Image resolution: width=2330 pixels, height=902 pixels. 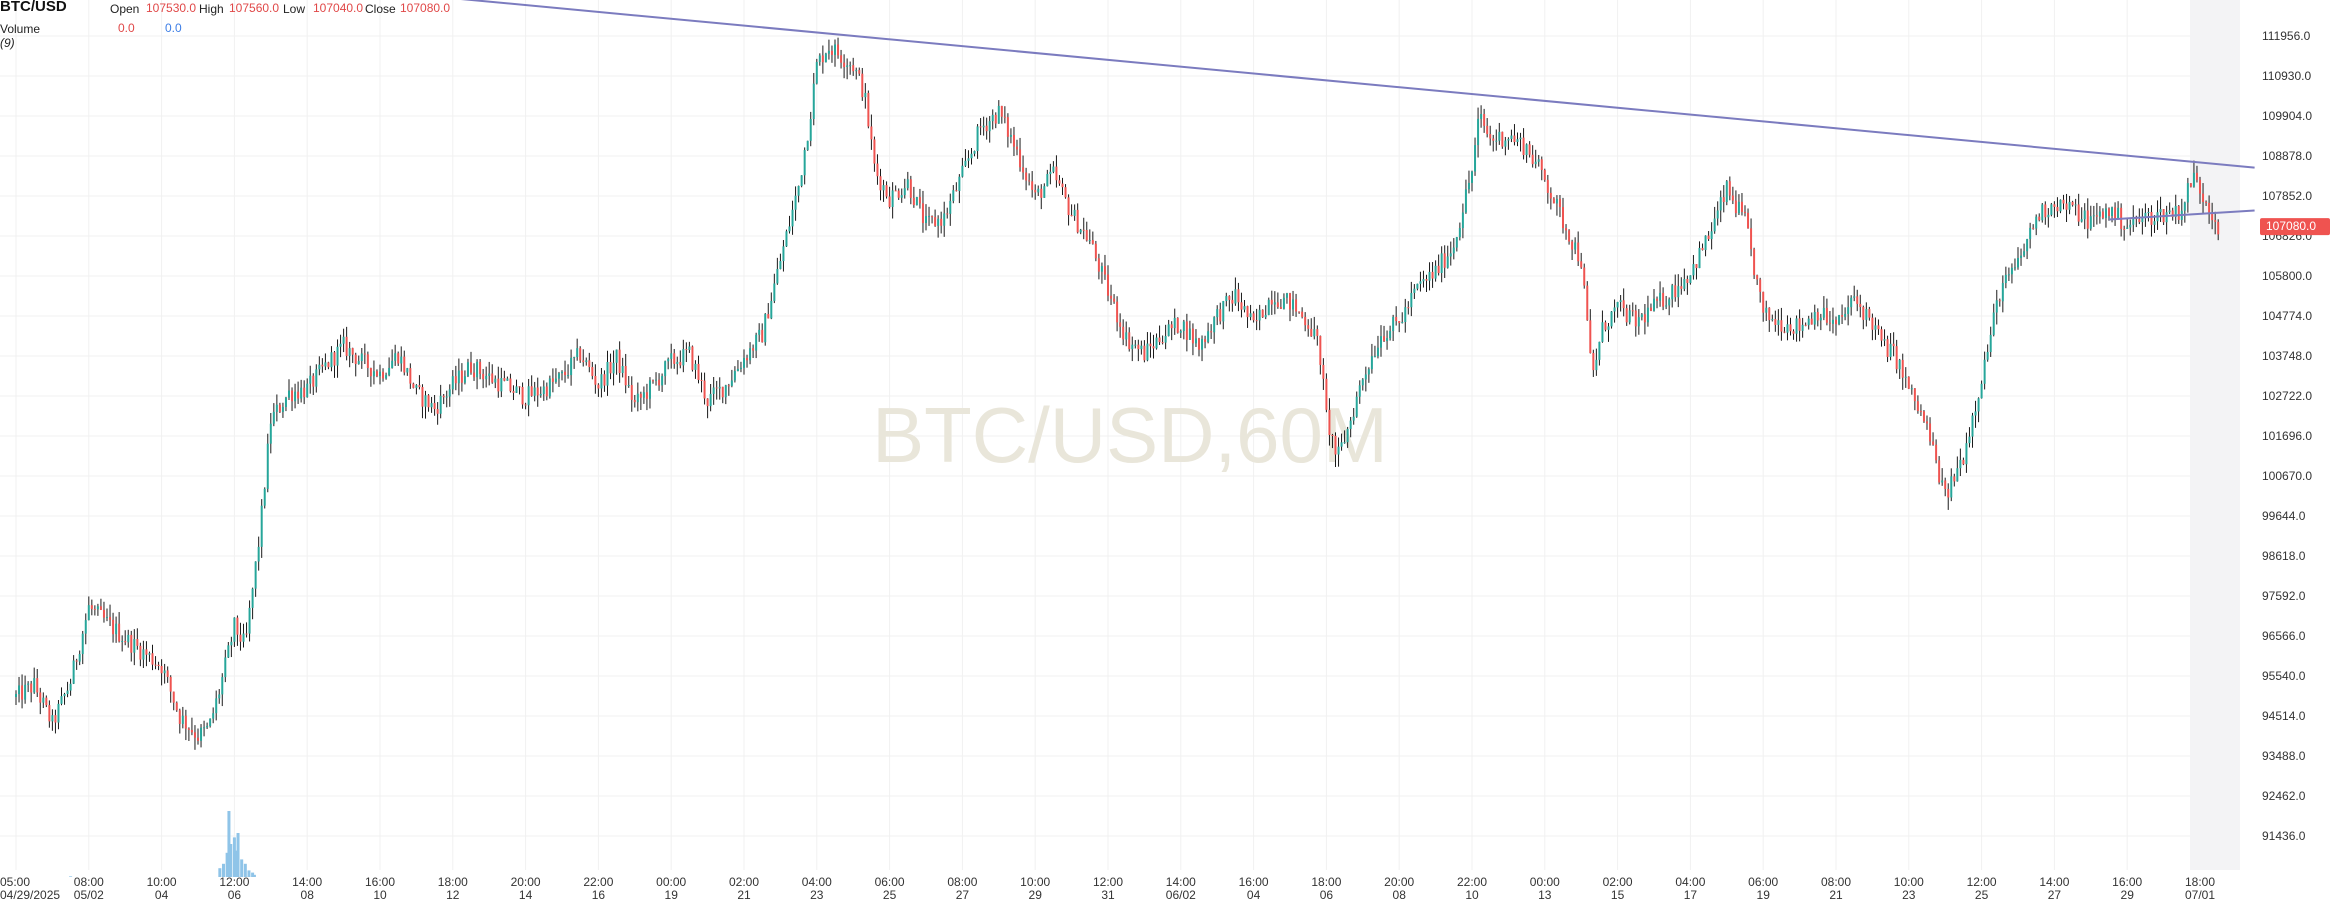 I want to click on y-tick-label: 105800.0, so click(x=2287, y=276).